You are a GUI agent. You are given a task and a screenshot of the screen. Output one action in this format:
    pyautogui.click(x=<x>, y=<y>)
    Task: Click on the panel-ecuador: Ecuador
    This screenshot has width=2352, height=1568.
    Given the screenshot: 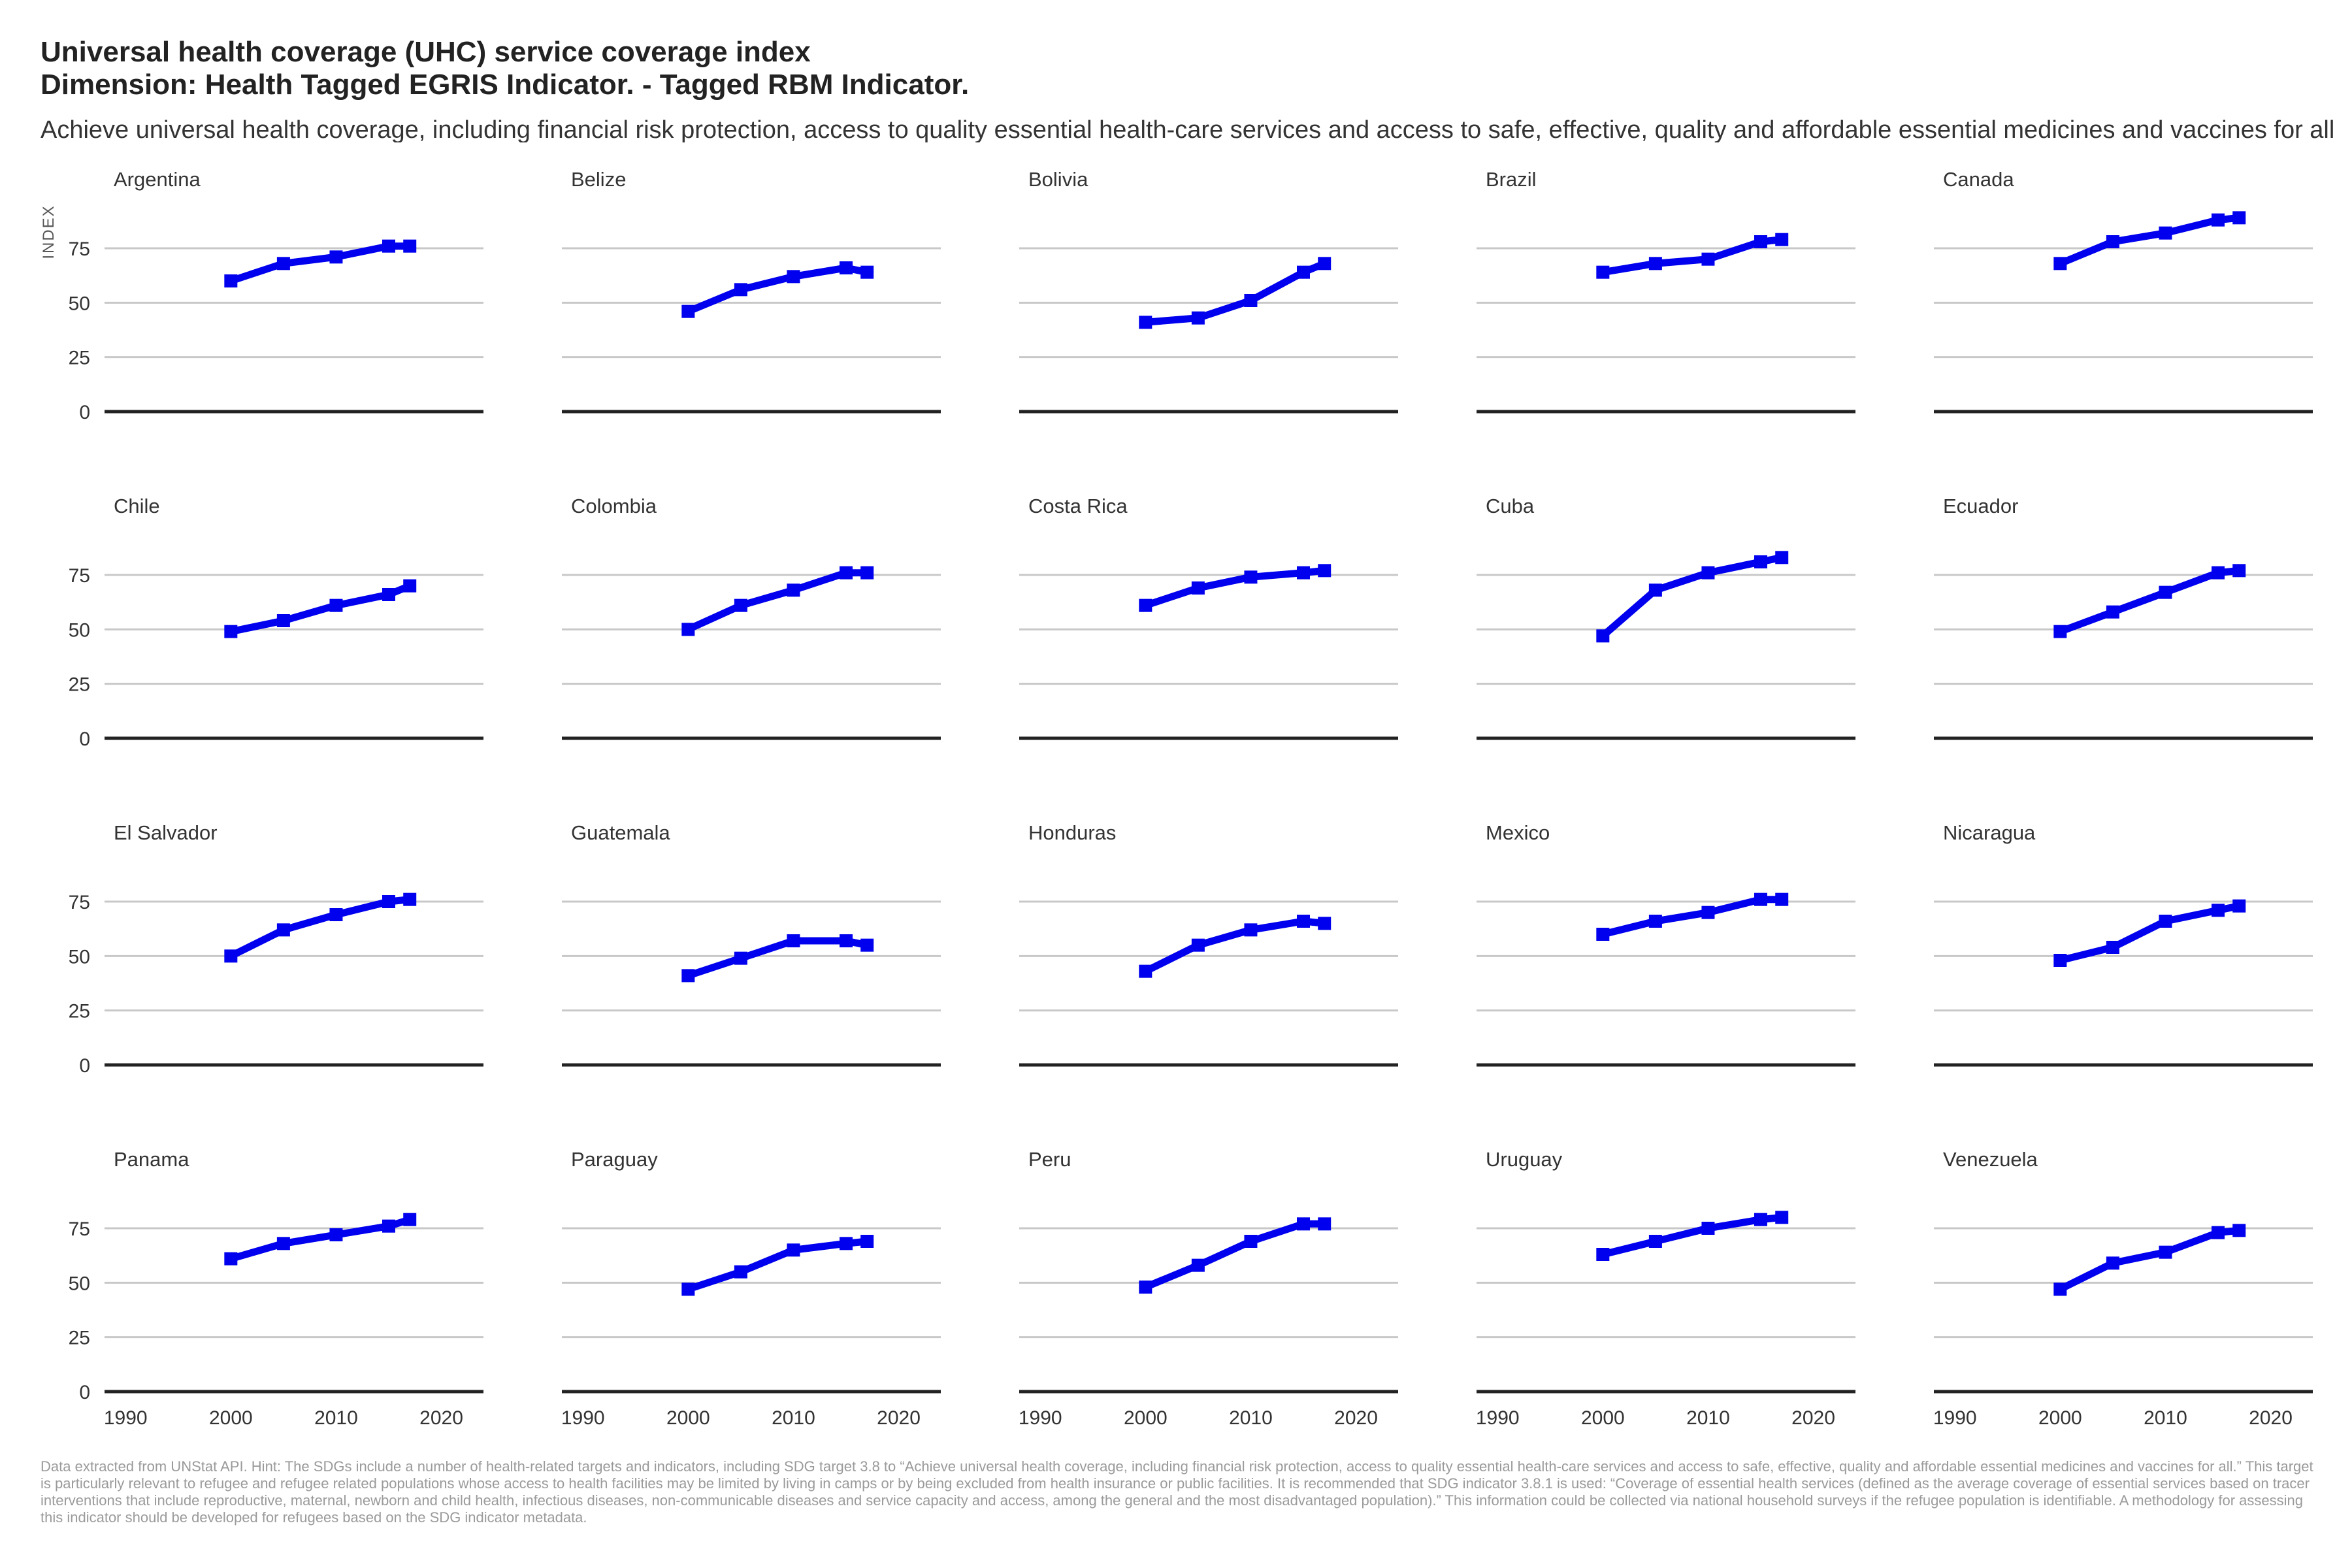 What is the action you would take?
    pyautogui.click(x=2123, y=617)
    